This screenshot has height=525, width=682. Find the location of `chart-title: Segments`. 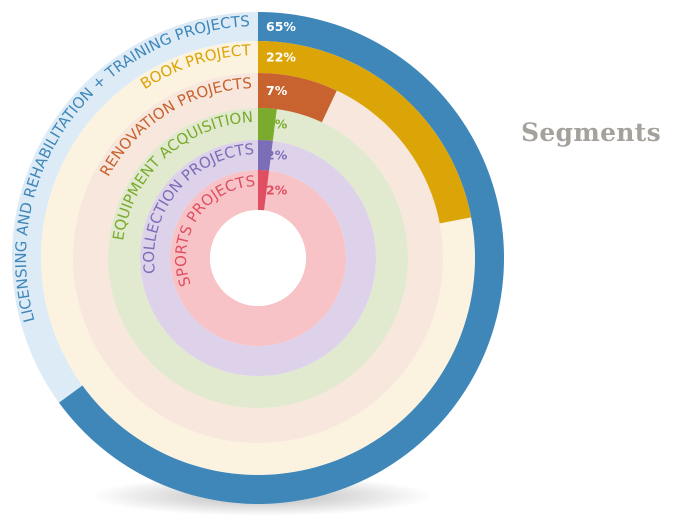

chart-title: Segments is located at coordinates (591, 132).